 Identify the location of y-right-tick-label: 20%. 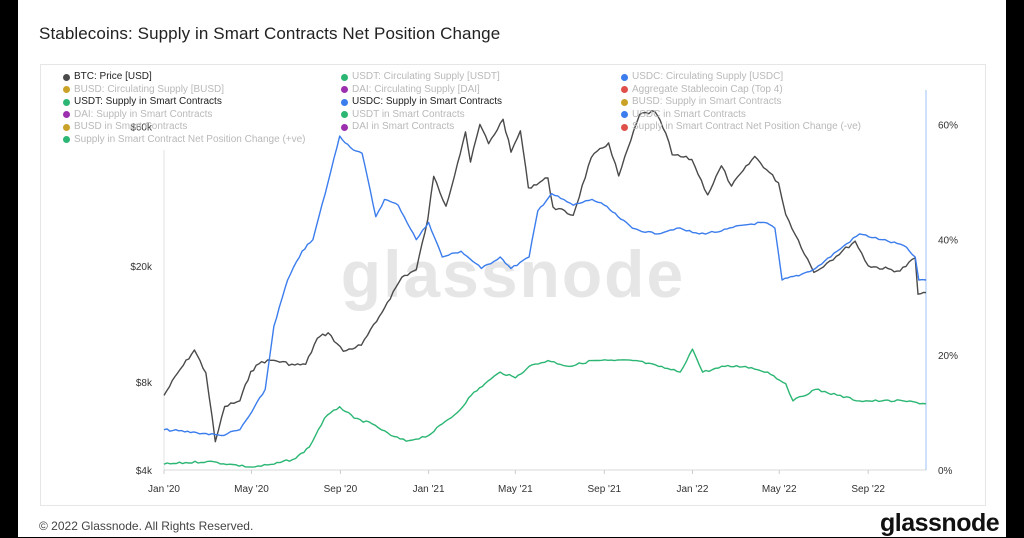
(948, 356).